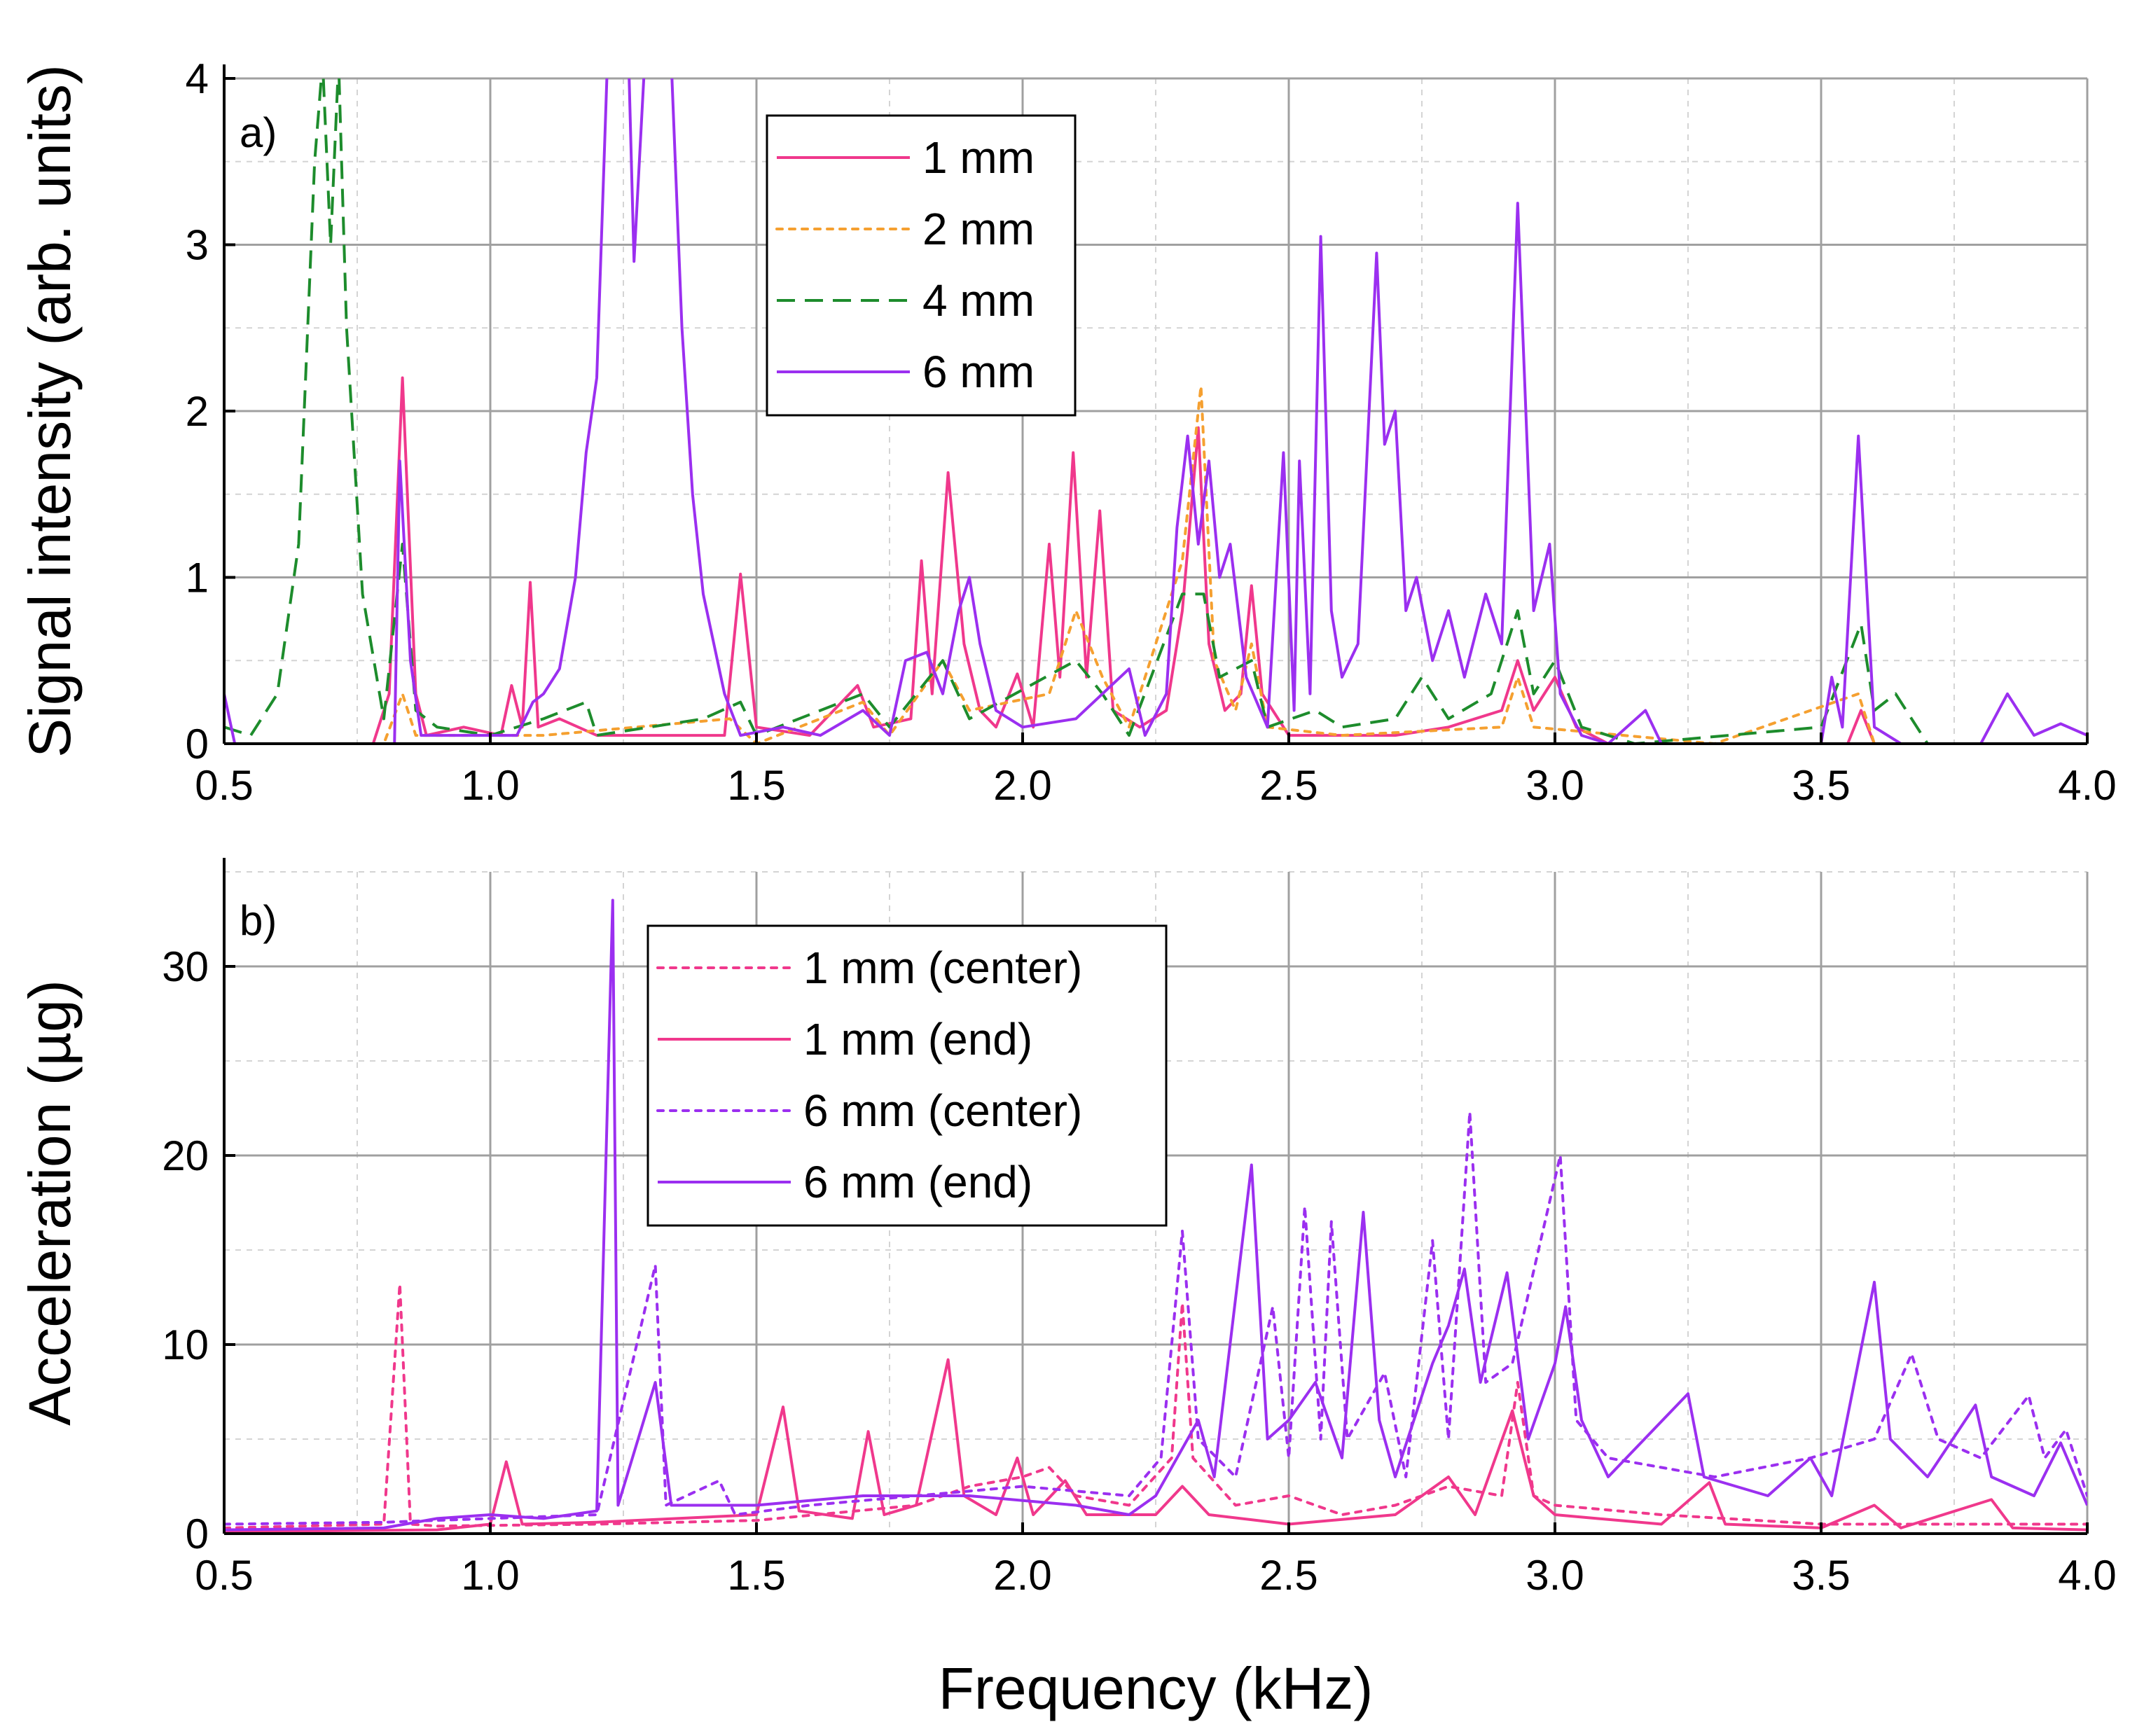  What do you see at coordinates (185, 1345) in the screenshot?
I see `y-tick-label: 10` at bounding box center [185, 1345].